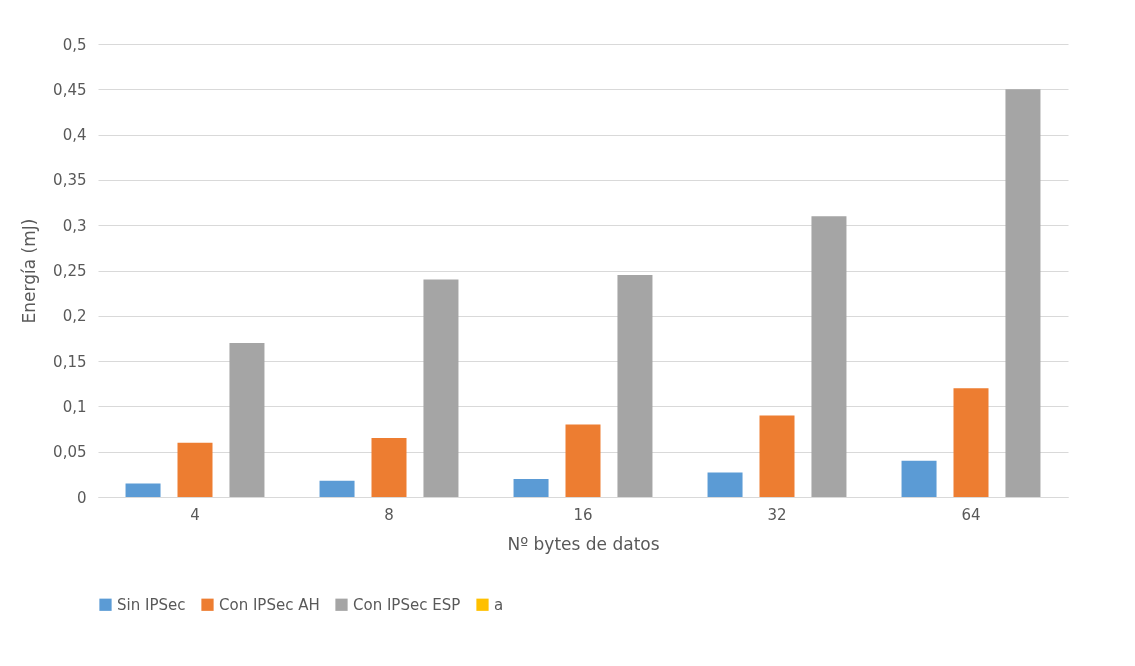  I want to click on legend-label: a, so click(499, 604).